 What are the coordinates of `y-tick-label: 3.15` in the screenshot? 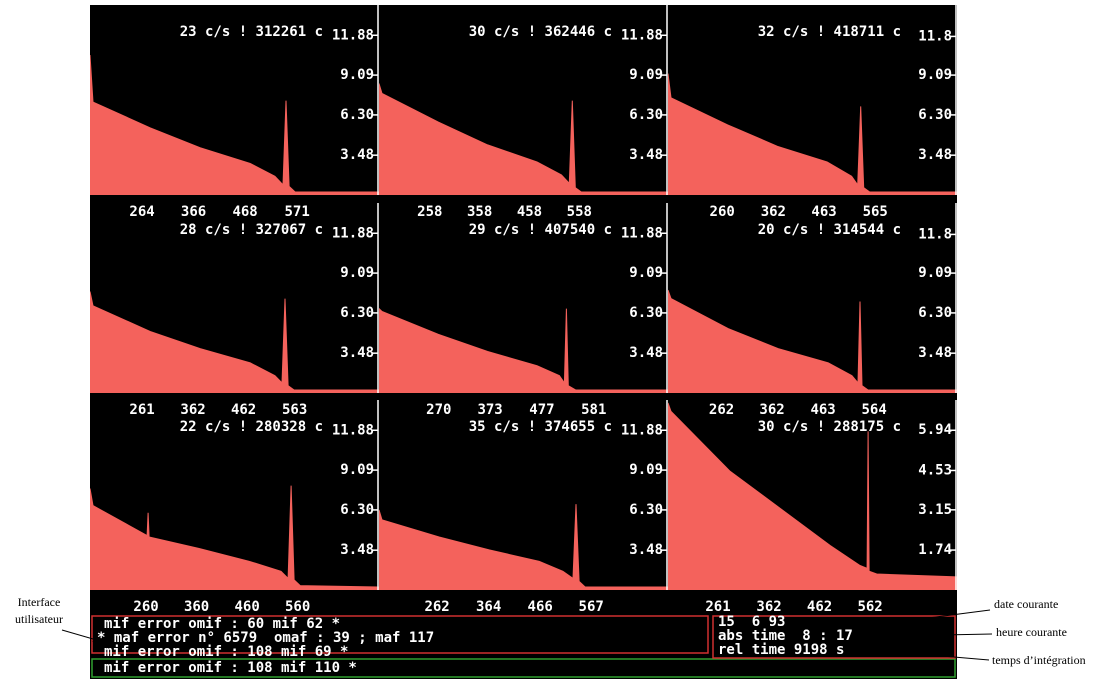 It's located at (935, 510).